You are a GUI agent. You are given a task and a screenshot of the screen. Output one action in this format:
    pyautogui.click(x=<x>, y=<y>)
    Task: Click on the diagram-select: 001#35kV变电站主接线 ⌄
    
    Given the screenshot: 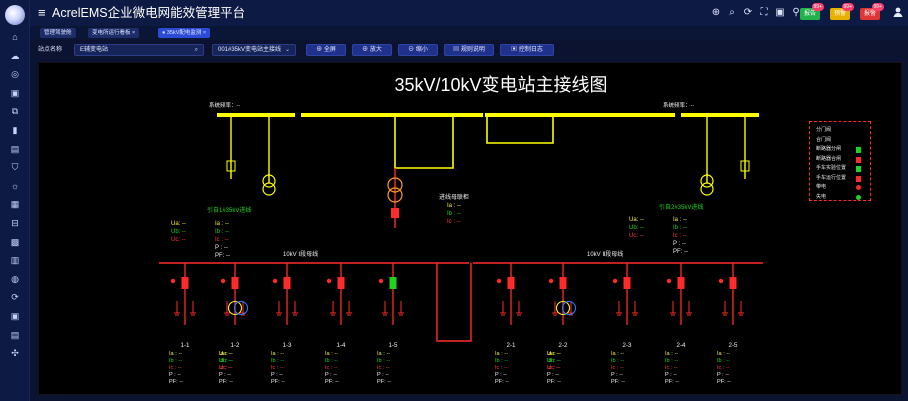 What is the action you would take?
    pyautogui.click(x=254, y=50)
    